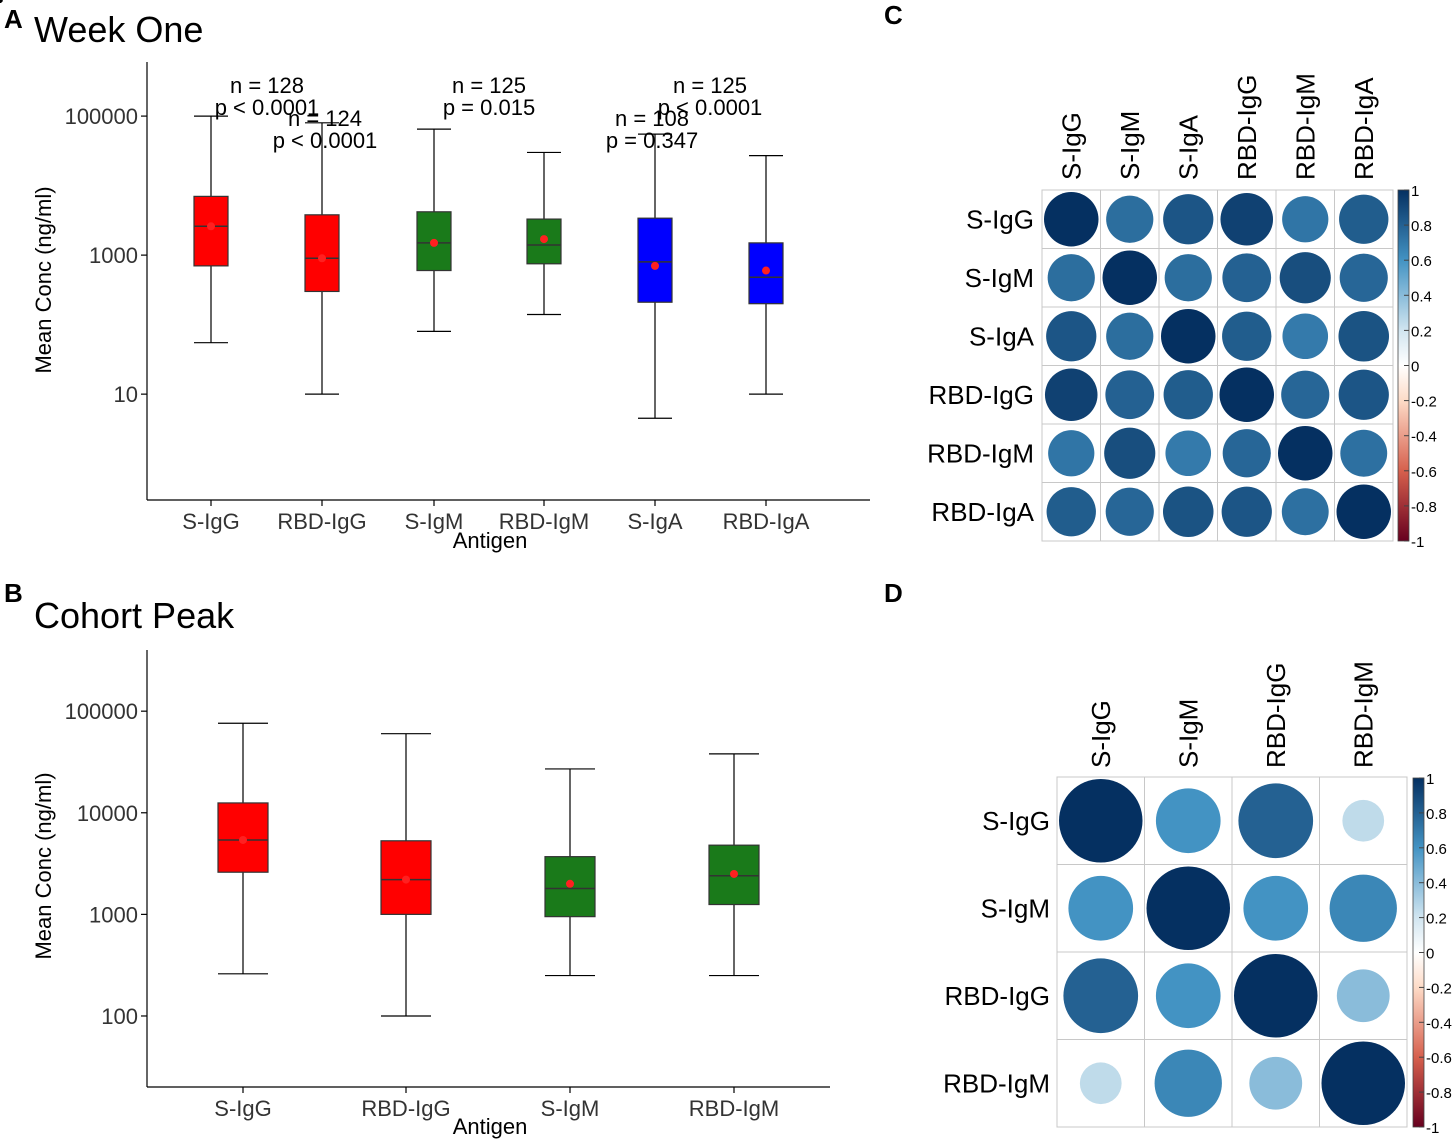 This screenshot has height=1143, width=1454. Describe the element at coordinates (999, 278) in the screenshot. I see `row-label: S-IgM` at that location.